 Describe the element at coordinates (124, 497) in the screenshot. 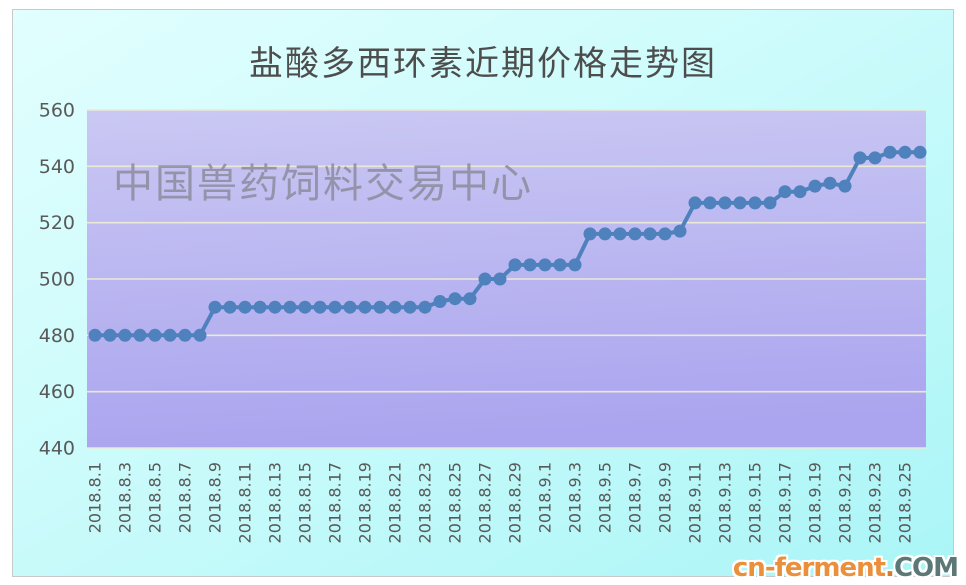

I see `x-tick-label: 2018.8.3` at that location.